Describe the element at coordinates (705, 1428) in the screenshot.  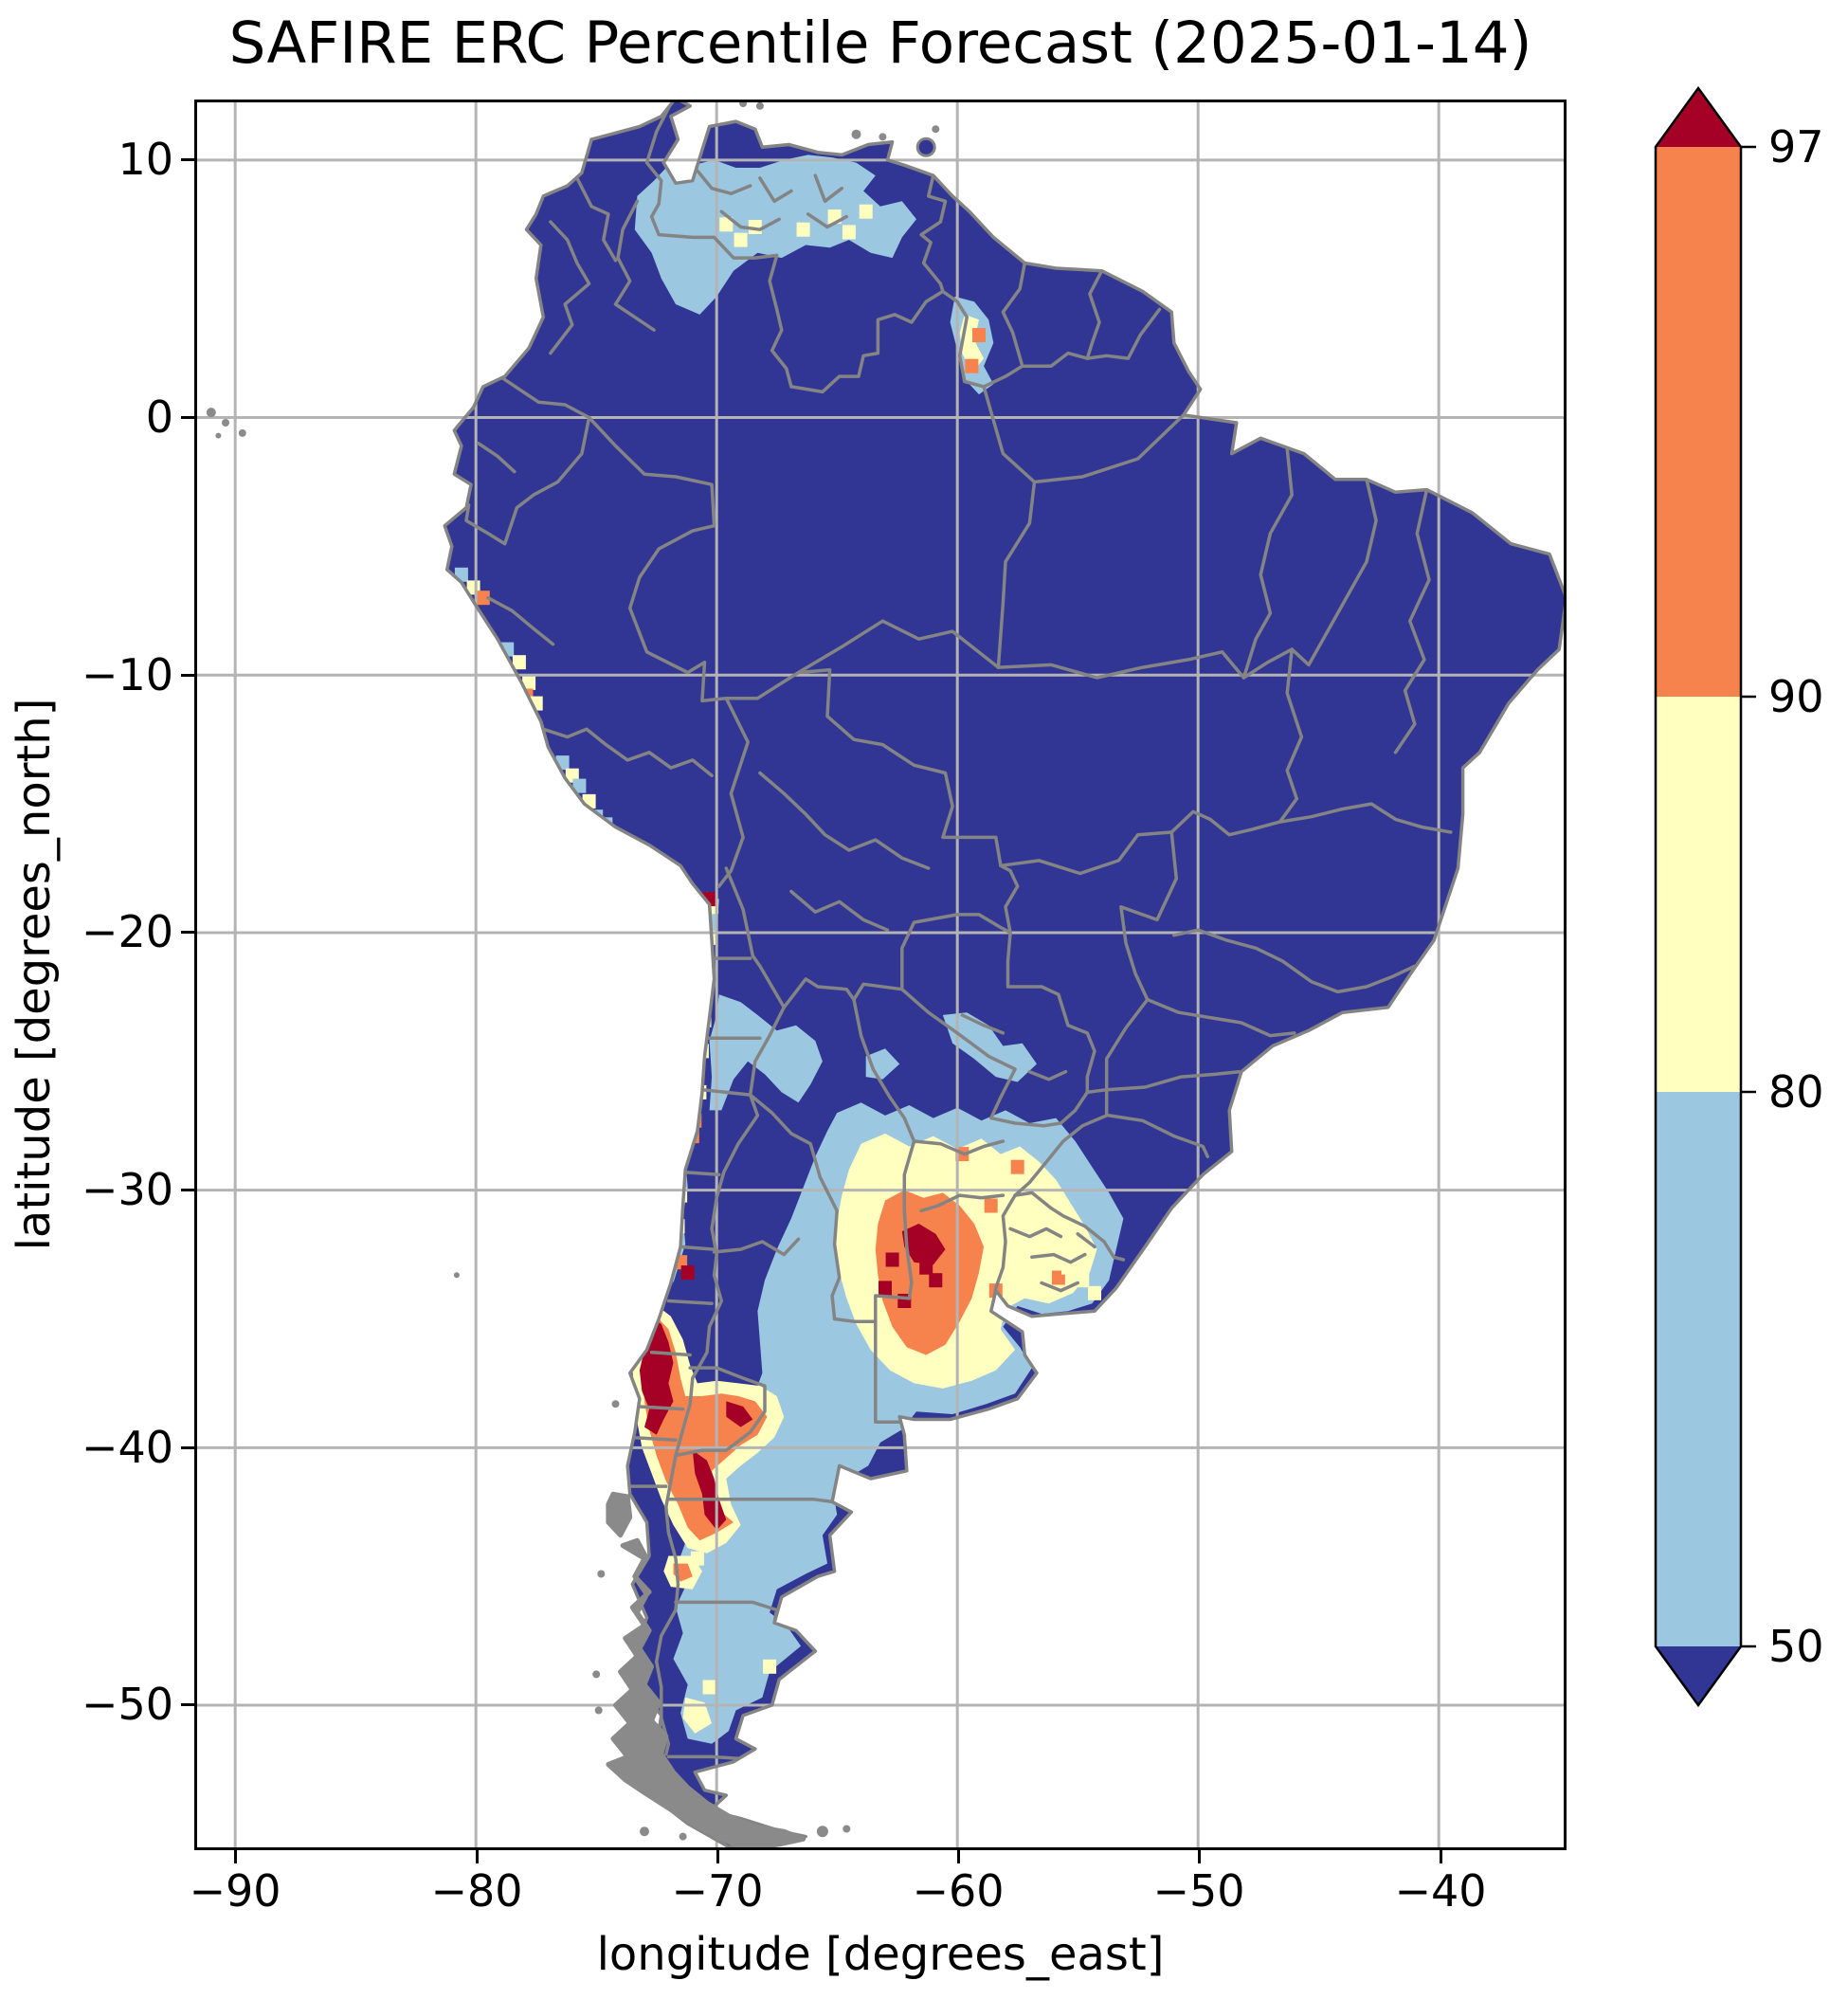
I see `patch-p90` at that location.